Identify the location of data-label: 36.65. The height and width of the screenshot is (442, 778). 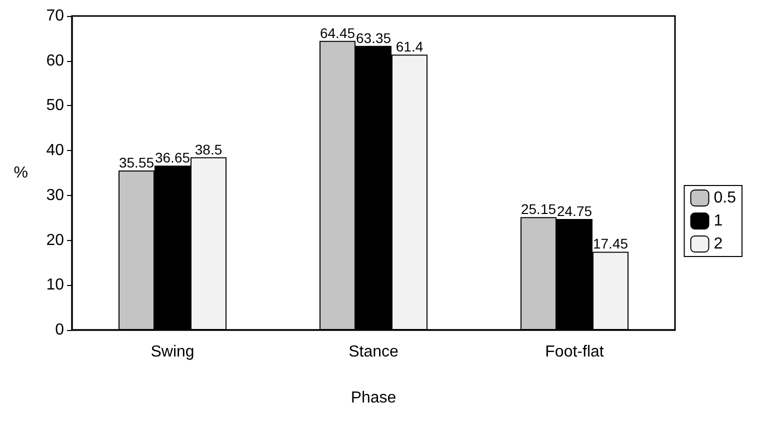
(172, 158).